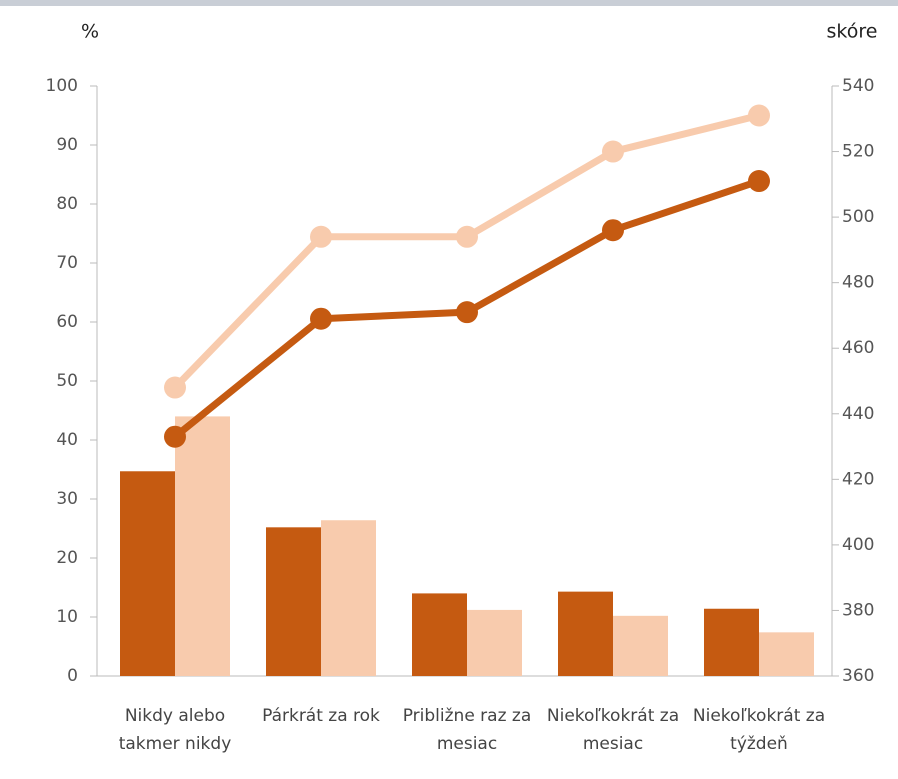 Image resolution: width=898 pixels, height=779 pixels. What do you see at coordinates (67, 145) in the screenshot?
I see `y-tick-label: 90` at bounding box center [67, 145].